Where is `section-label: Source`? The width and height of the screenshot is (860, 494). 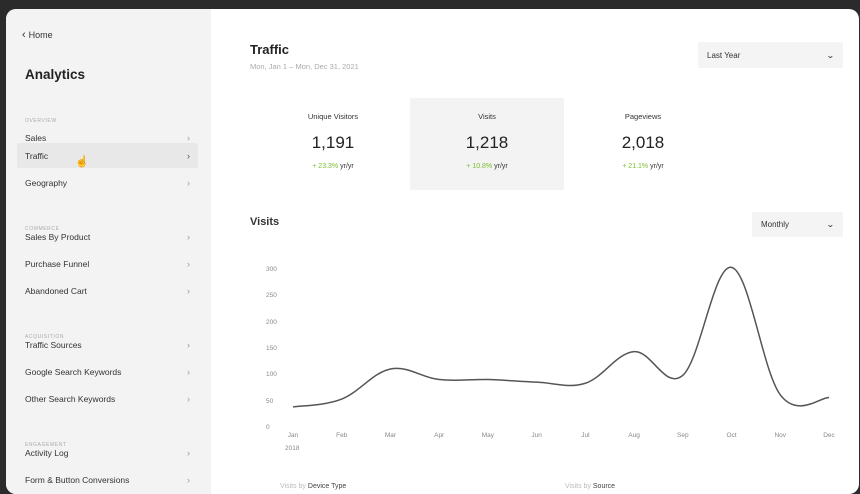 section-label: Source is located at coordinates (604, 486).